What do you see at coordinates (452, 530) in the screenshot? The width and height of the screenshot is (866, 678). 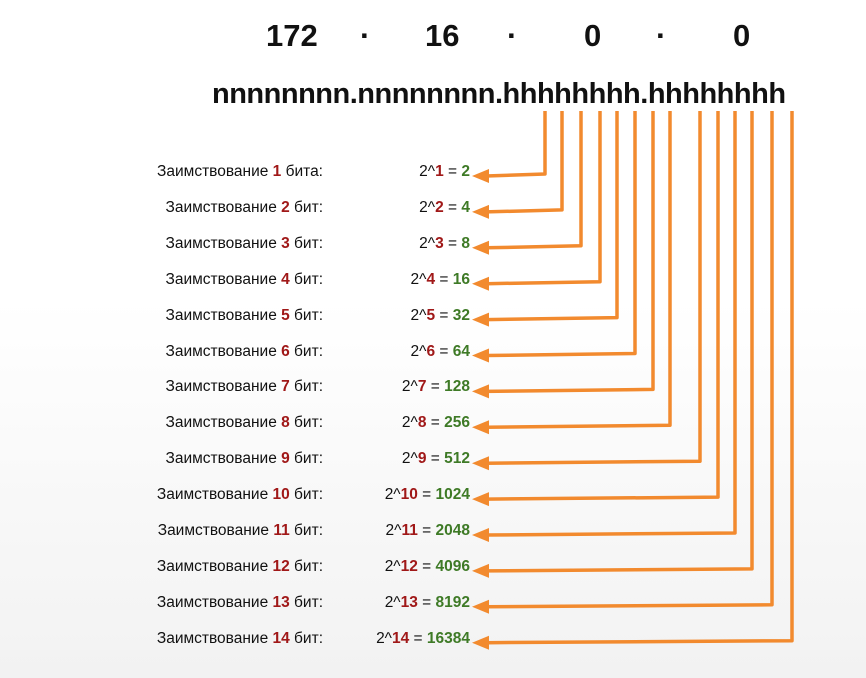 I see `formula-result: 2048` at bounding box center [452, 530].